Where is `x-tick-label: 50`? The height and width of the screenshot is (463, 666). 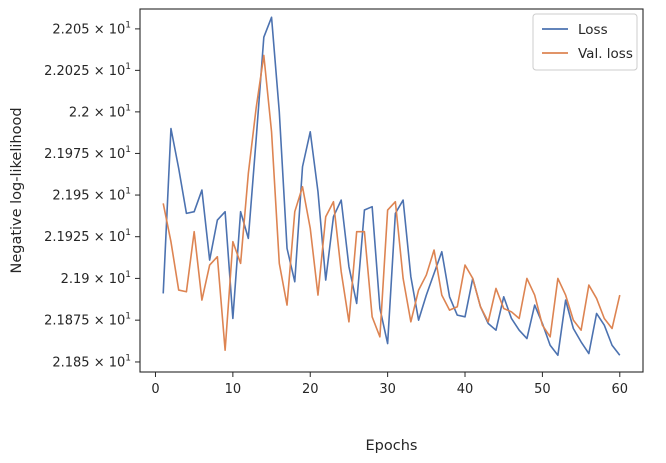 x-tick-label: 50 is located at coordinates (542, 389).